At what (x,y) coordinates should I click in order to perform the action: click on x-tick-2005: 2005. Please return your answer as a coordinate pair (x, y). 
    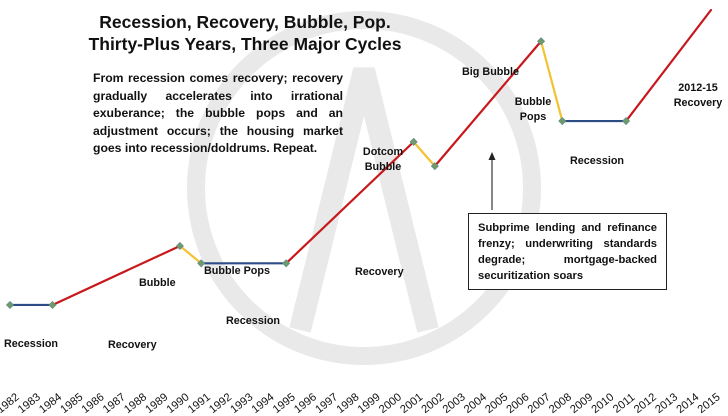
    Looking at the image, I should click on (496, 403).